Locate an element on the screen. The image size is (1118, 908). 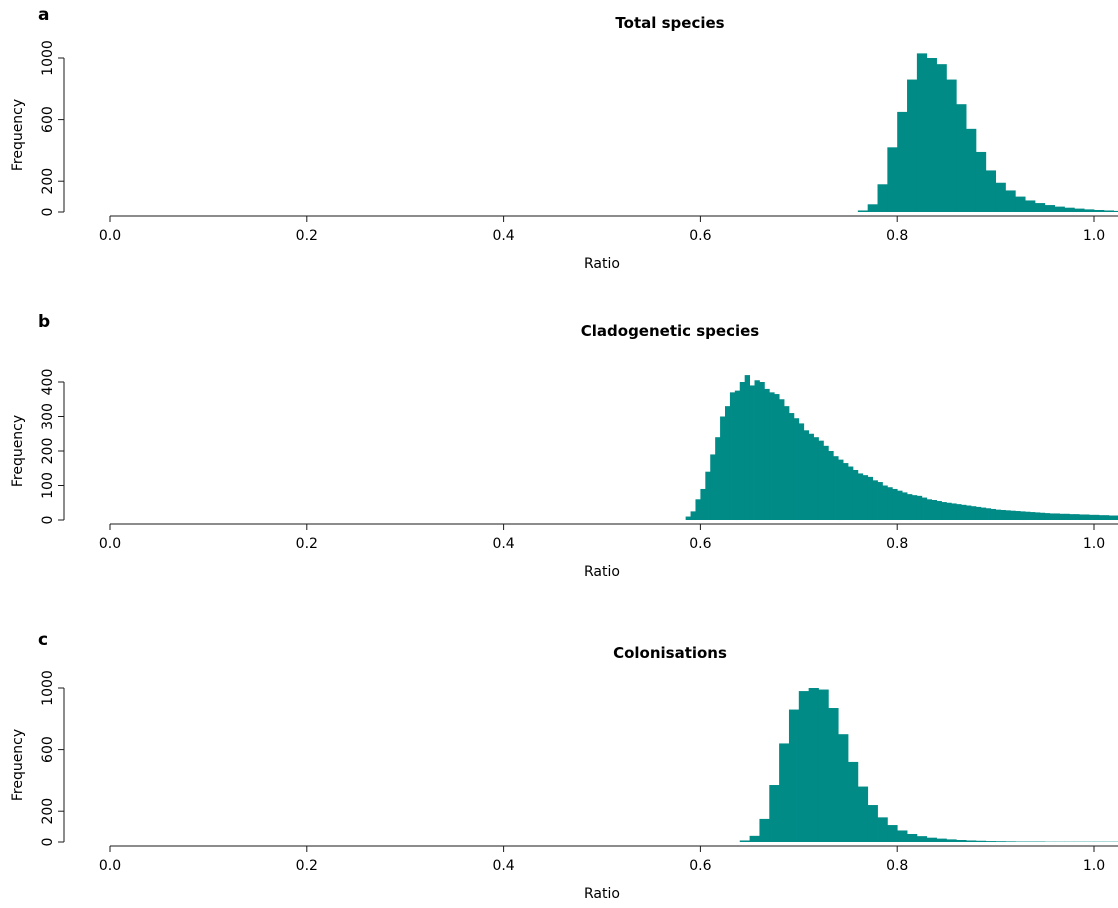
y-tick-label: 100 is located at coordinates (48, 485).